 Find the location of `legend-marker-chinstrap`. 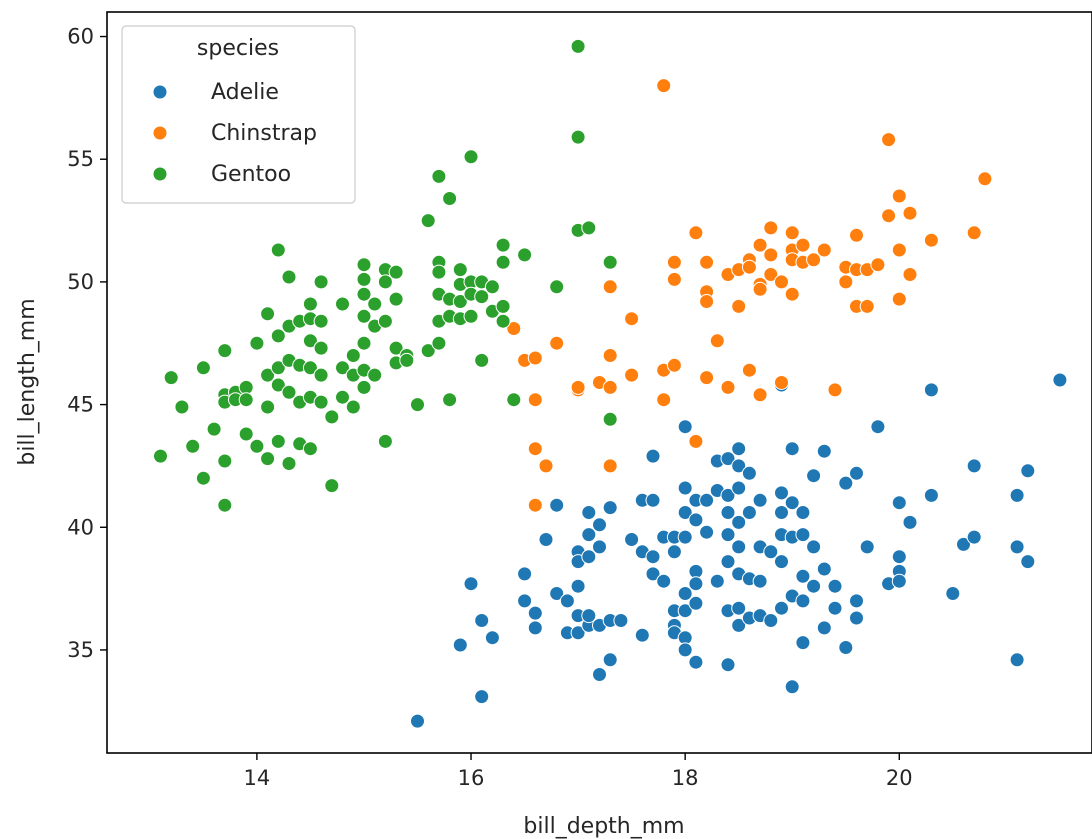

legend-marker-chinstrap is located at coordinates (160, 133).